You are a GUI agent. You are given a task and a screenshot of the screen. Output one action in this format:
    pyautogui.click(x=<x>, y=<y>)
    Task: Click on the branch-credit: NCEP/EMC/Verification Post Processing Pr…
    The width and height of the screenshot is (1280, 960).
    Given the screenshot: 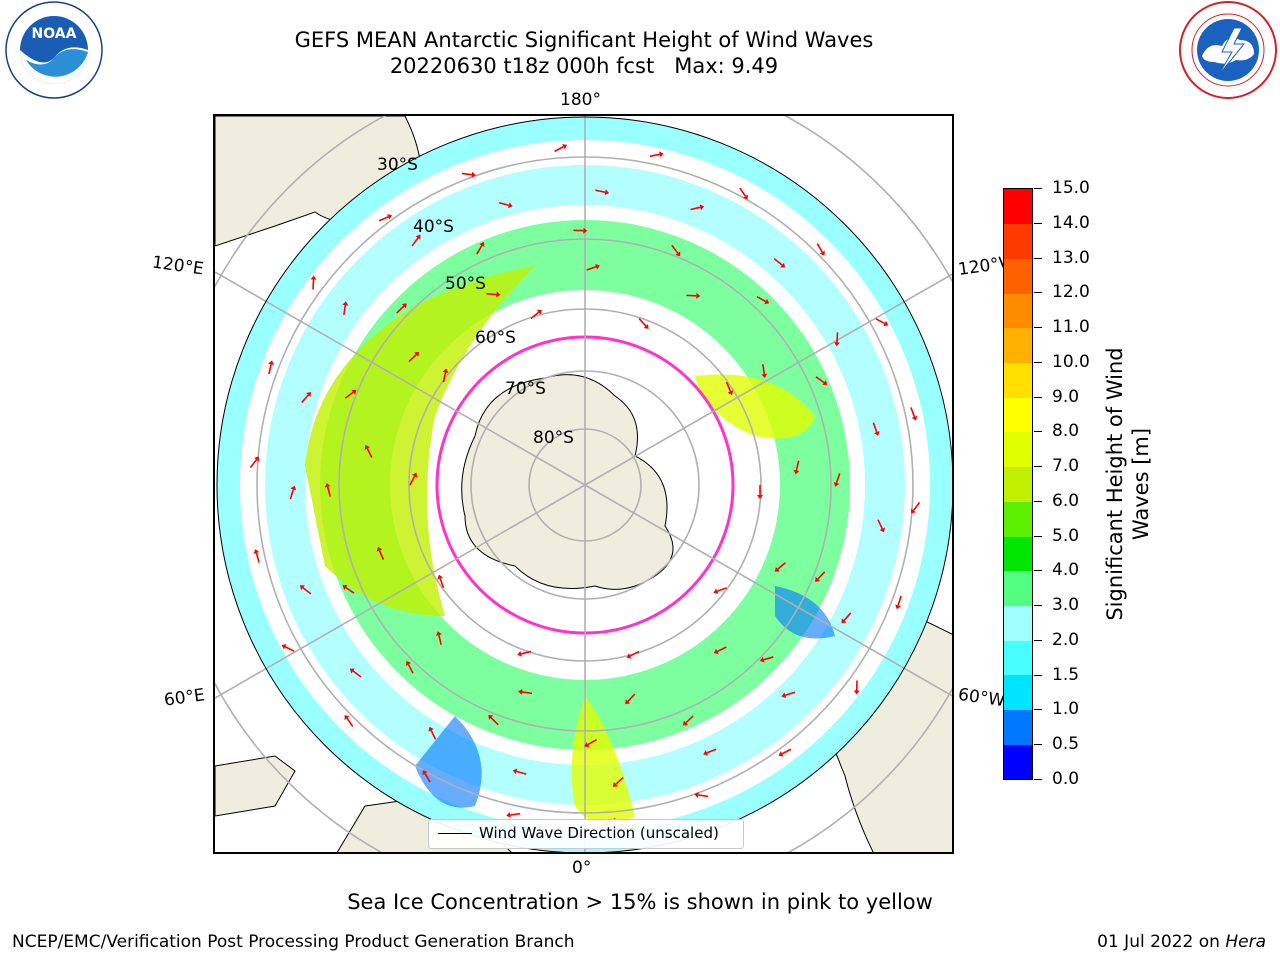 What is the action you would take?
    pyautogui.click(x=293, y=942)
    